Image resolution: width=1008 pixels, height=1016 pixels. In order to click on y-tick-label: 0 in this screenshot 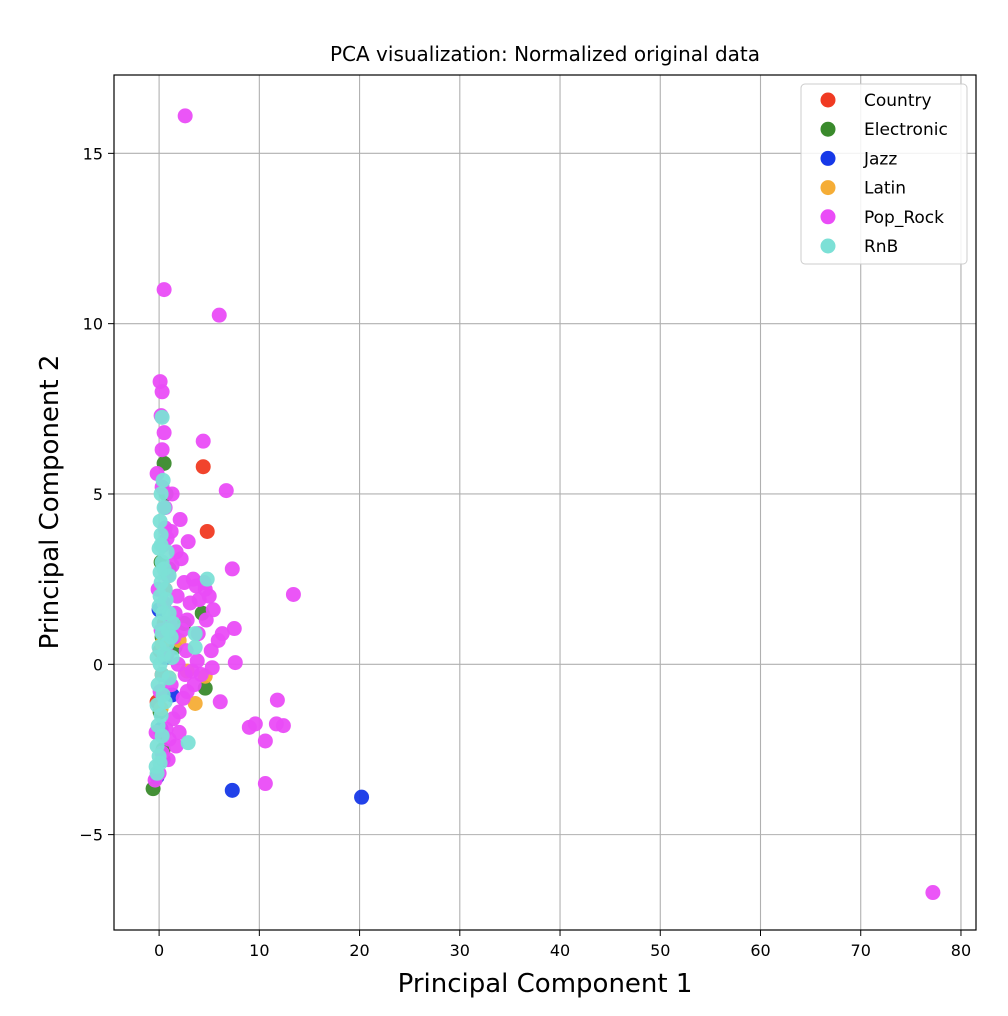, I will do `click(98, 664)`.